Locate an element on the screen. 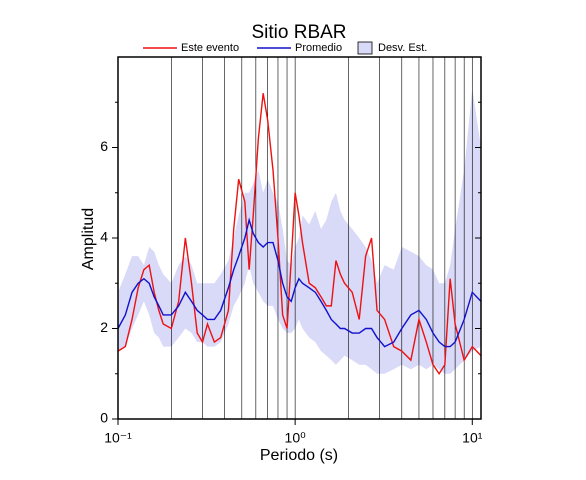 Image resolution: width=586 pixels, height=480 pixels. y-tick-label: 0 is located at coordinates (104, 418).